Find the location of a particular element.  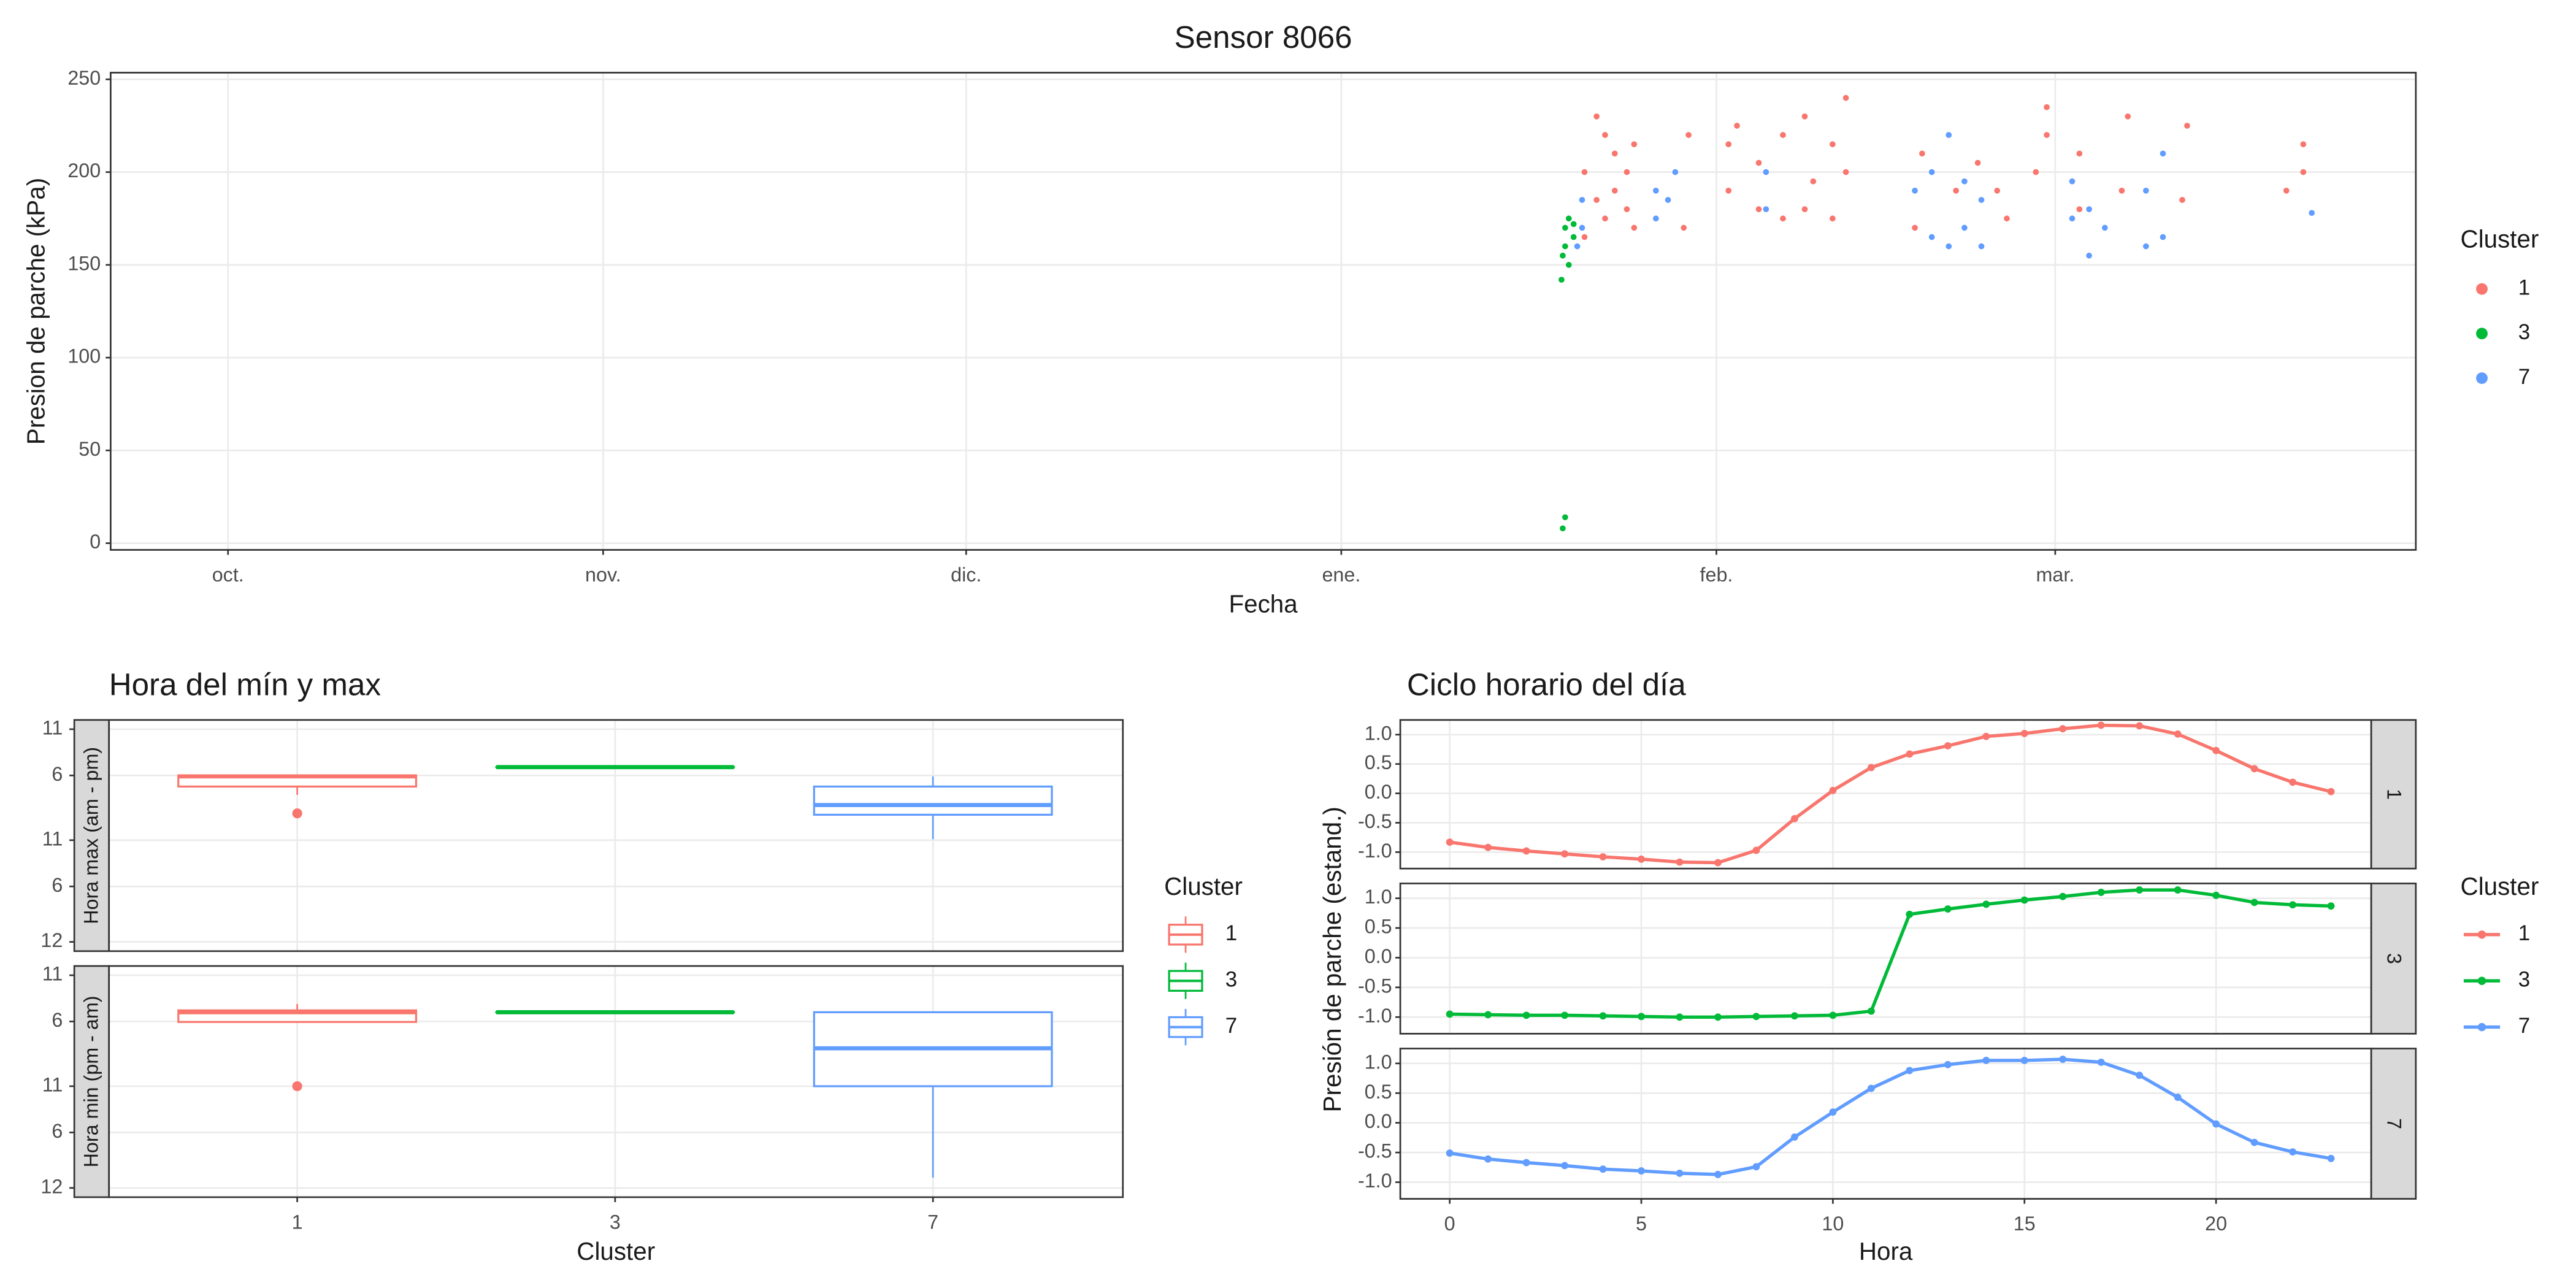

facet-label: 7 is located at coordinates (2394, 1123).